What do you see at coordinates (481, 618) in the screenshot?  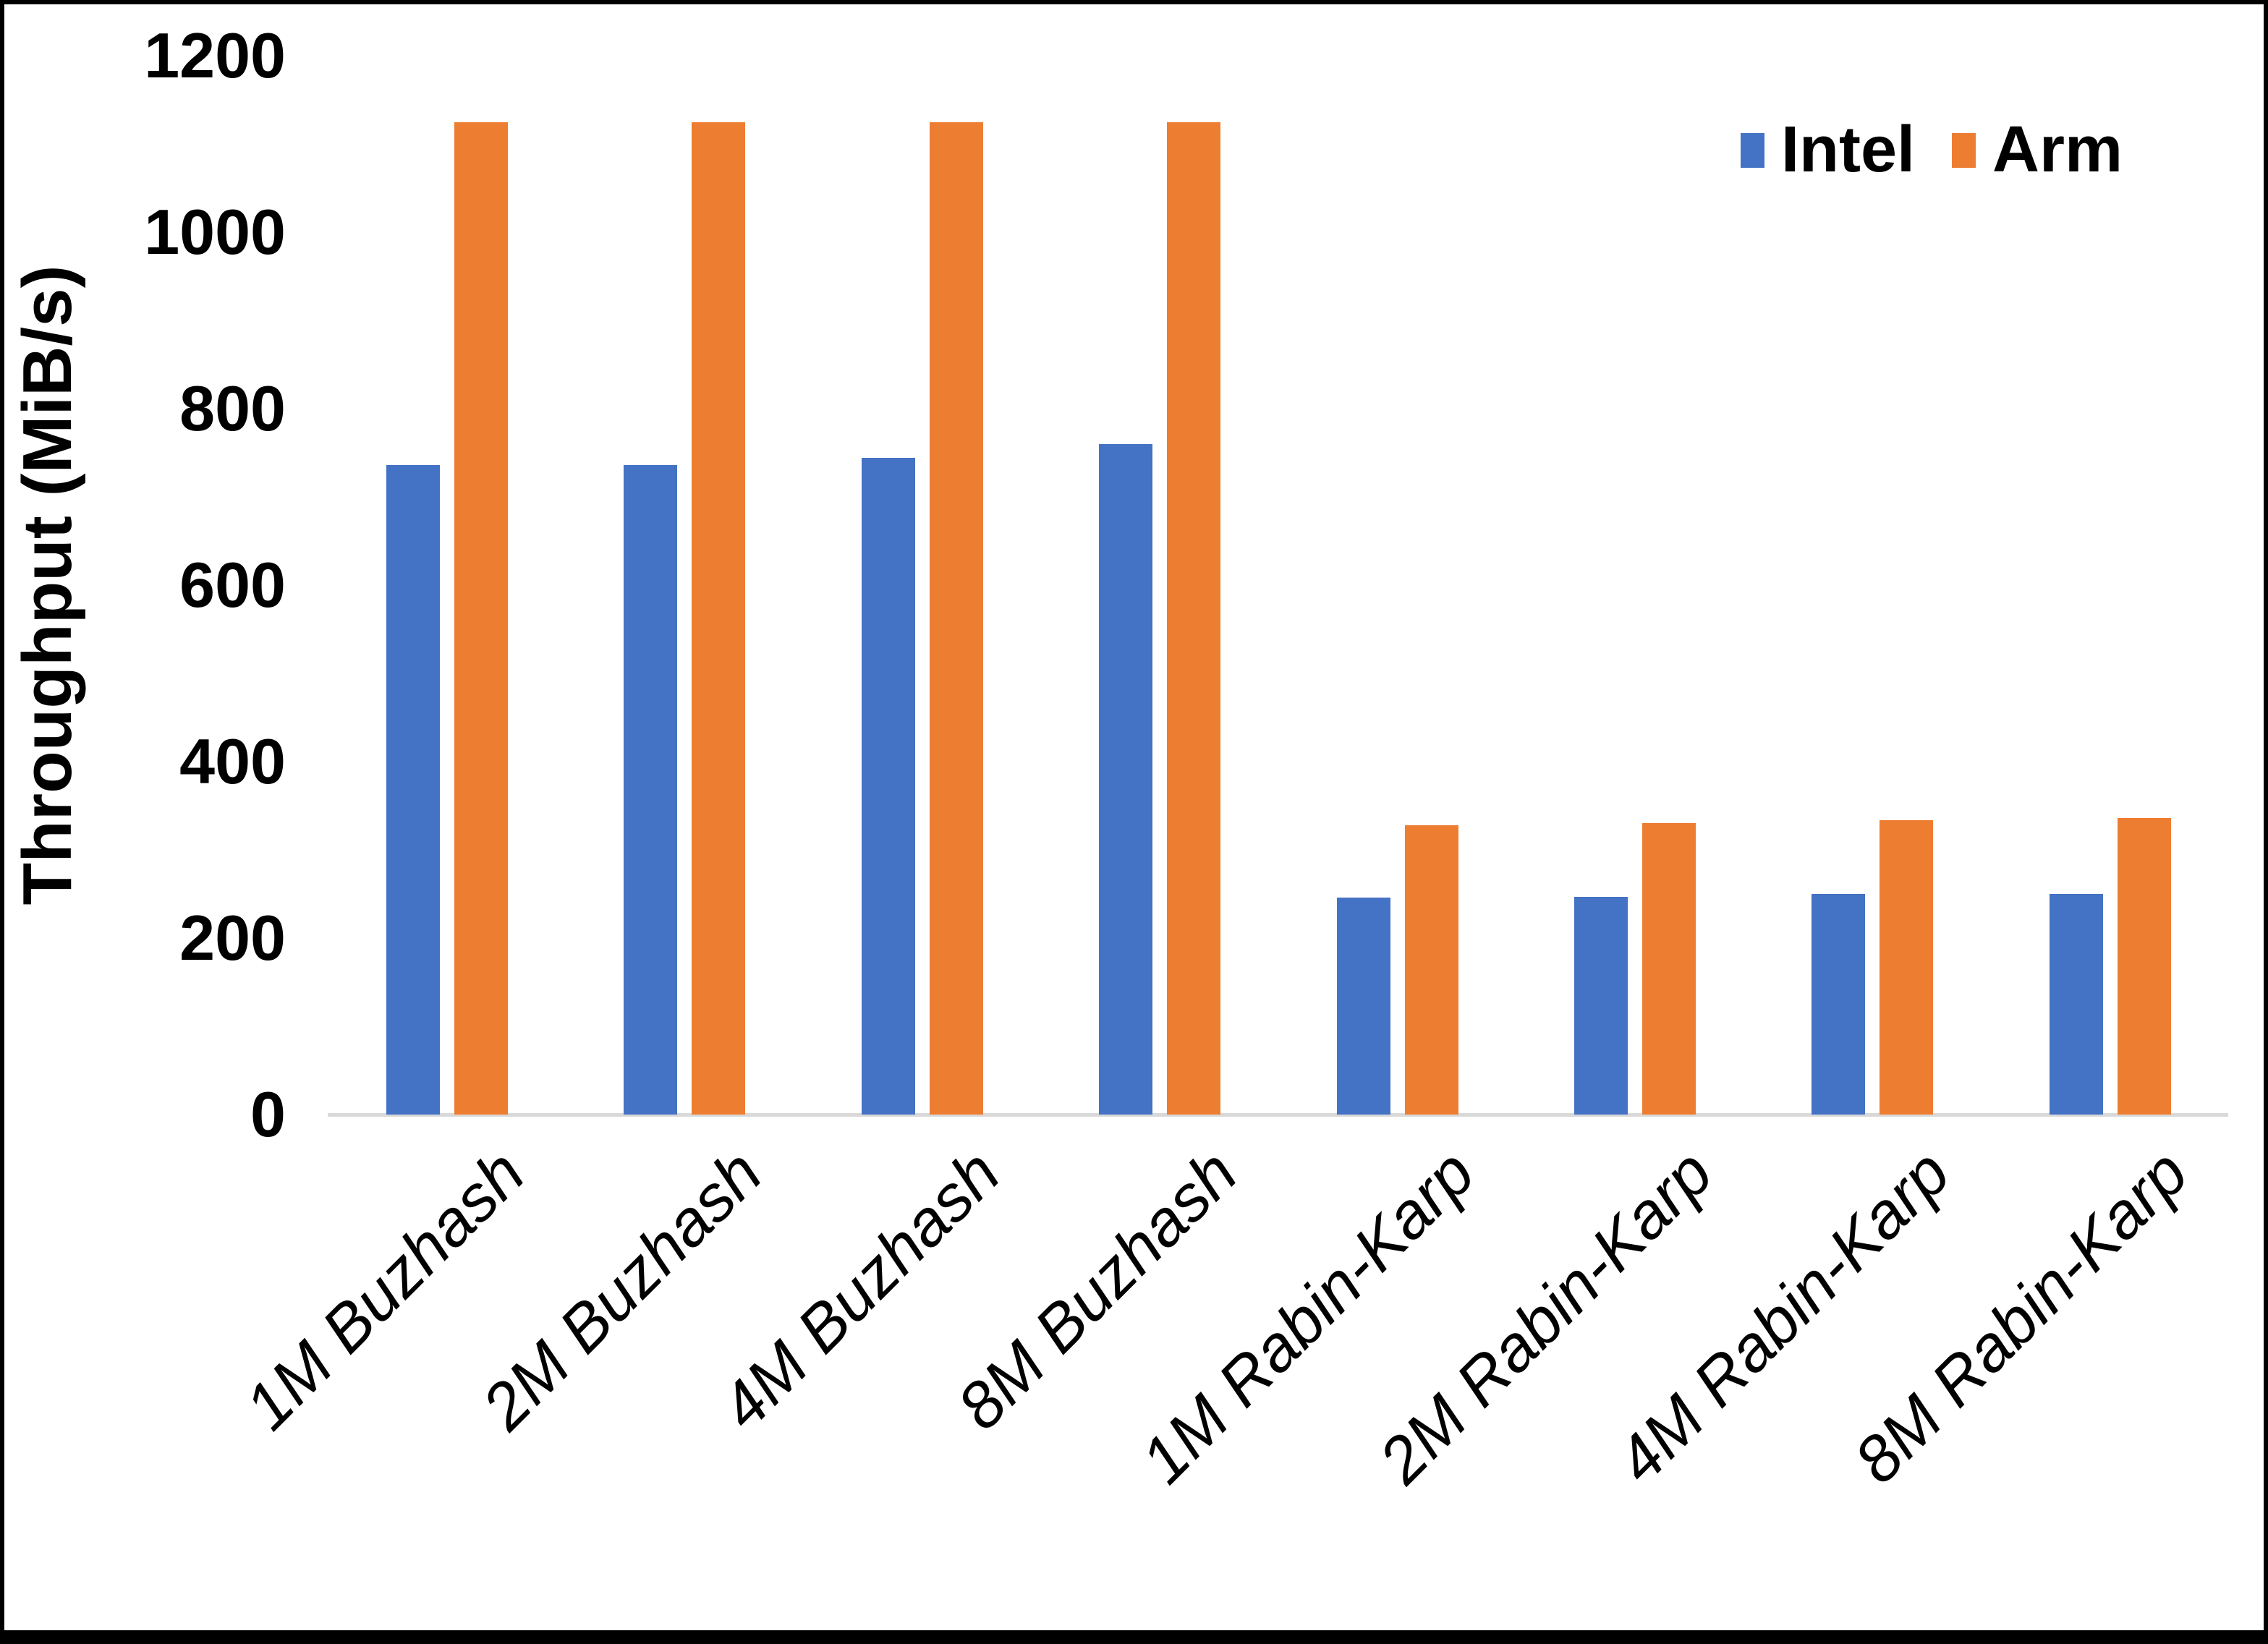 I see `bar-arm-1m-buzhash` at bounding box center [481, 618].